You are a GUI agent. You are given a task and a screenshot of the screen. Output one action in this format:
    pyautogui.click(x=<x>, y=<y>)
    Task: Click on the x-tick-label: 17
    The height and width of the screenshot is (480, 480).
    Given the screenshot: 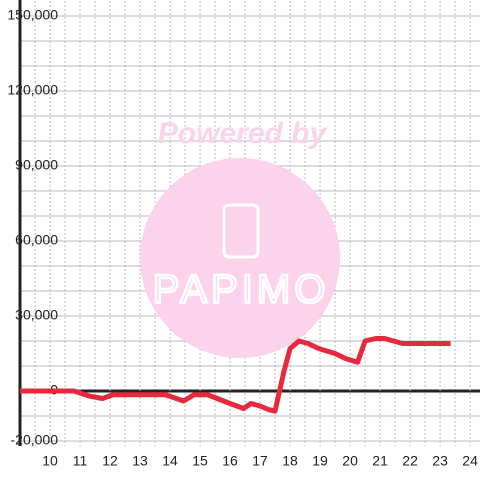 What is the action you would take?
    pyautogui.click(x=260, y=461)
    